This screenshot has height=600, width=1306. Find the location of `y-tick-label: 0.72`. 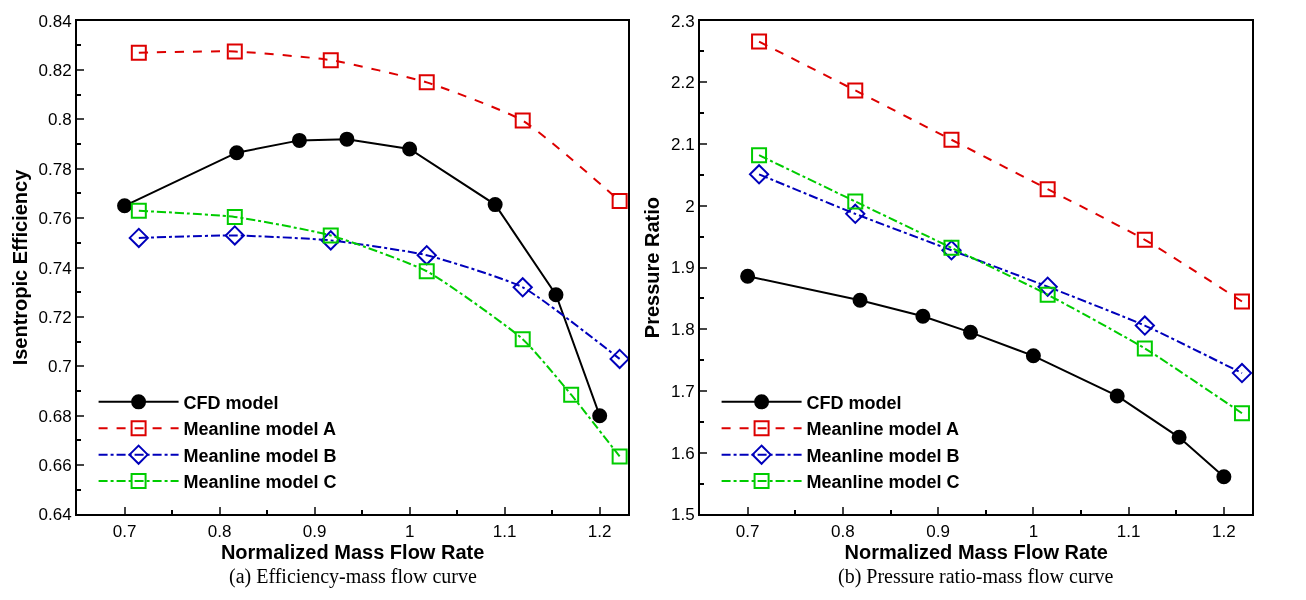

y-tick-label: 0.72 is located at coordinates (55, 317).